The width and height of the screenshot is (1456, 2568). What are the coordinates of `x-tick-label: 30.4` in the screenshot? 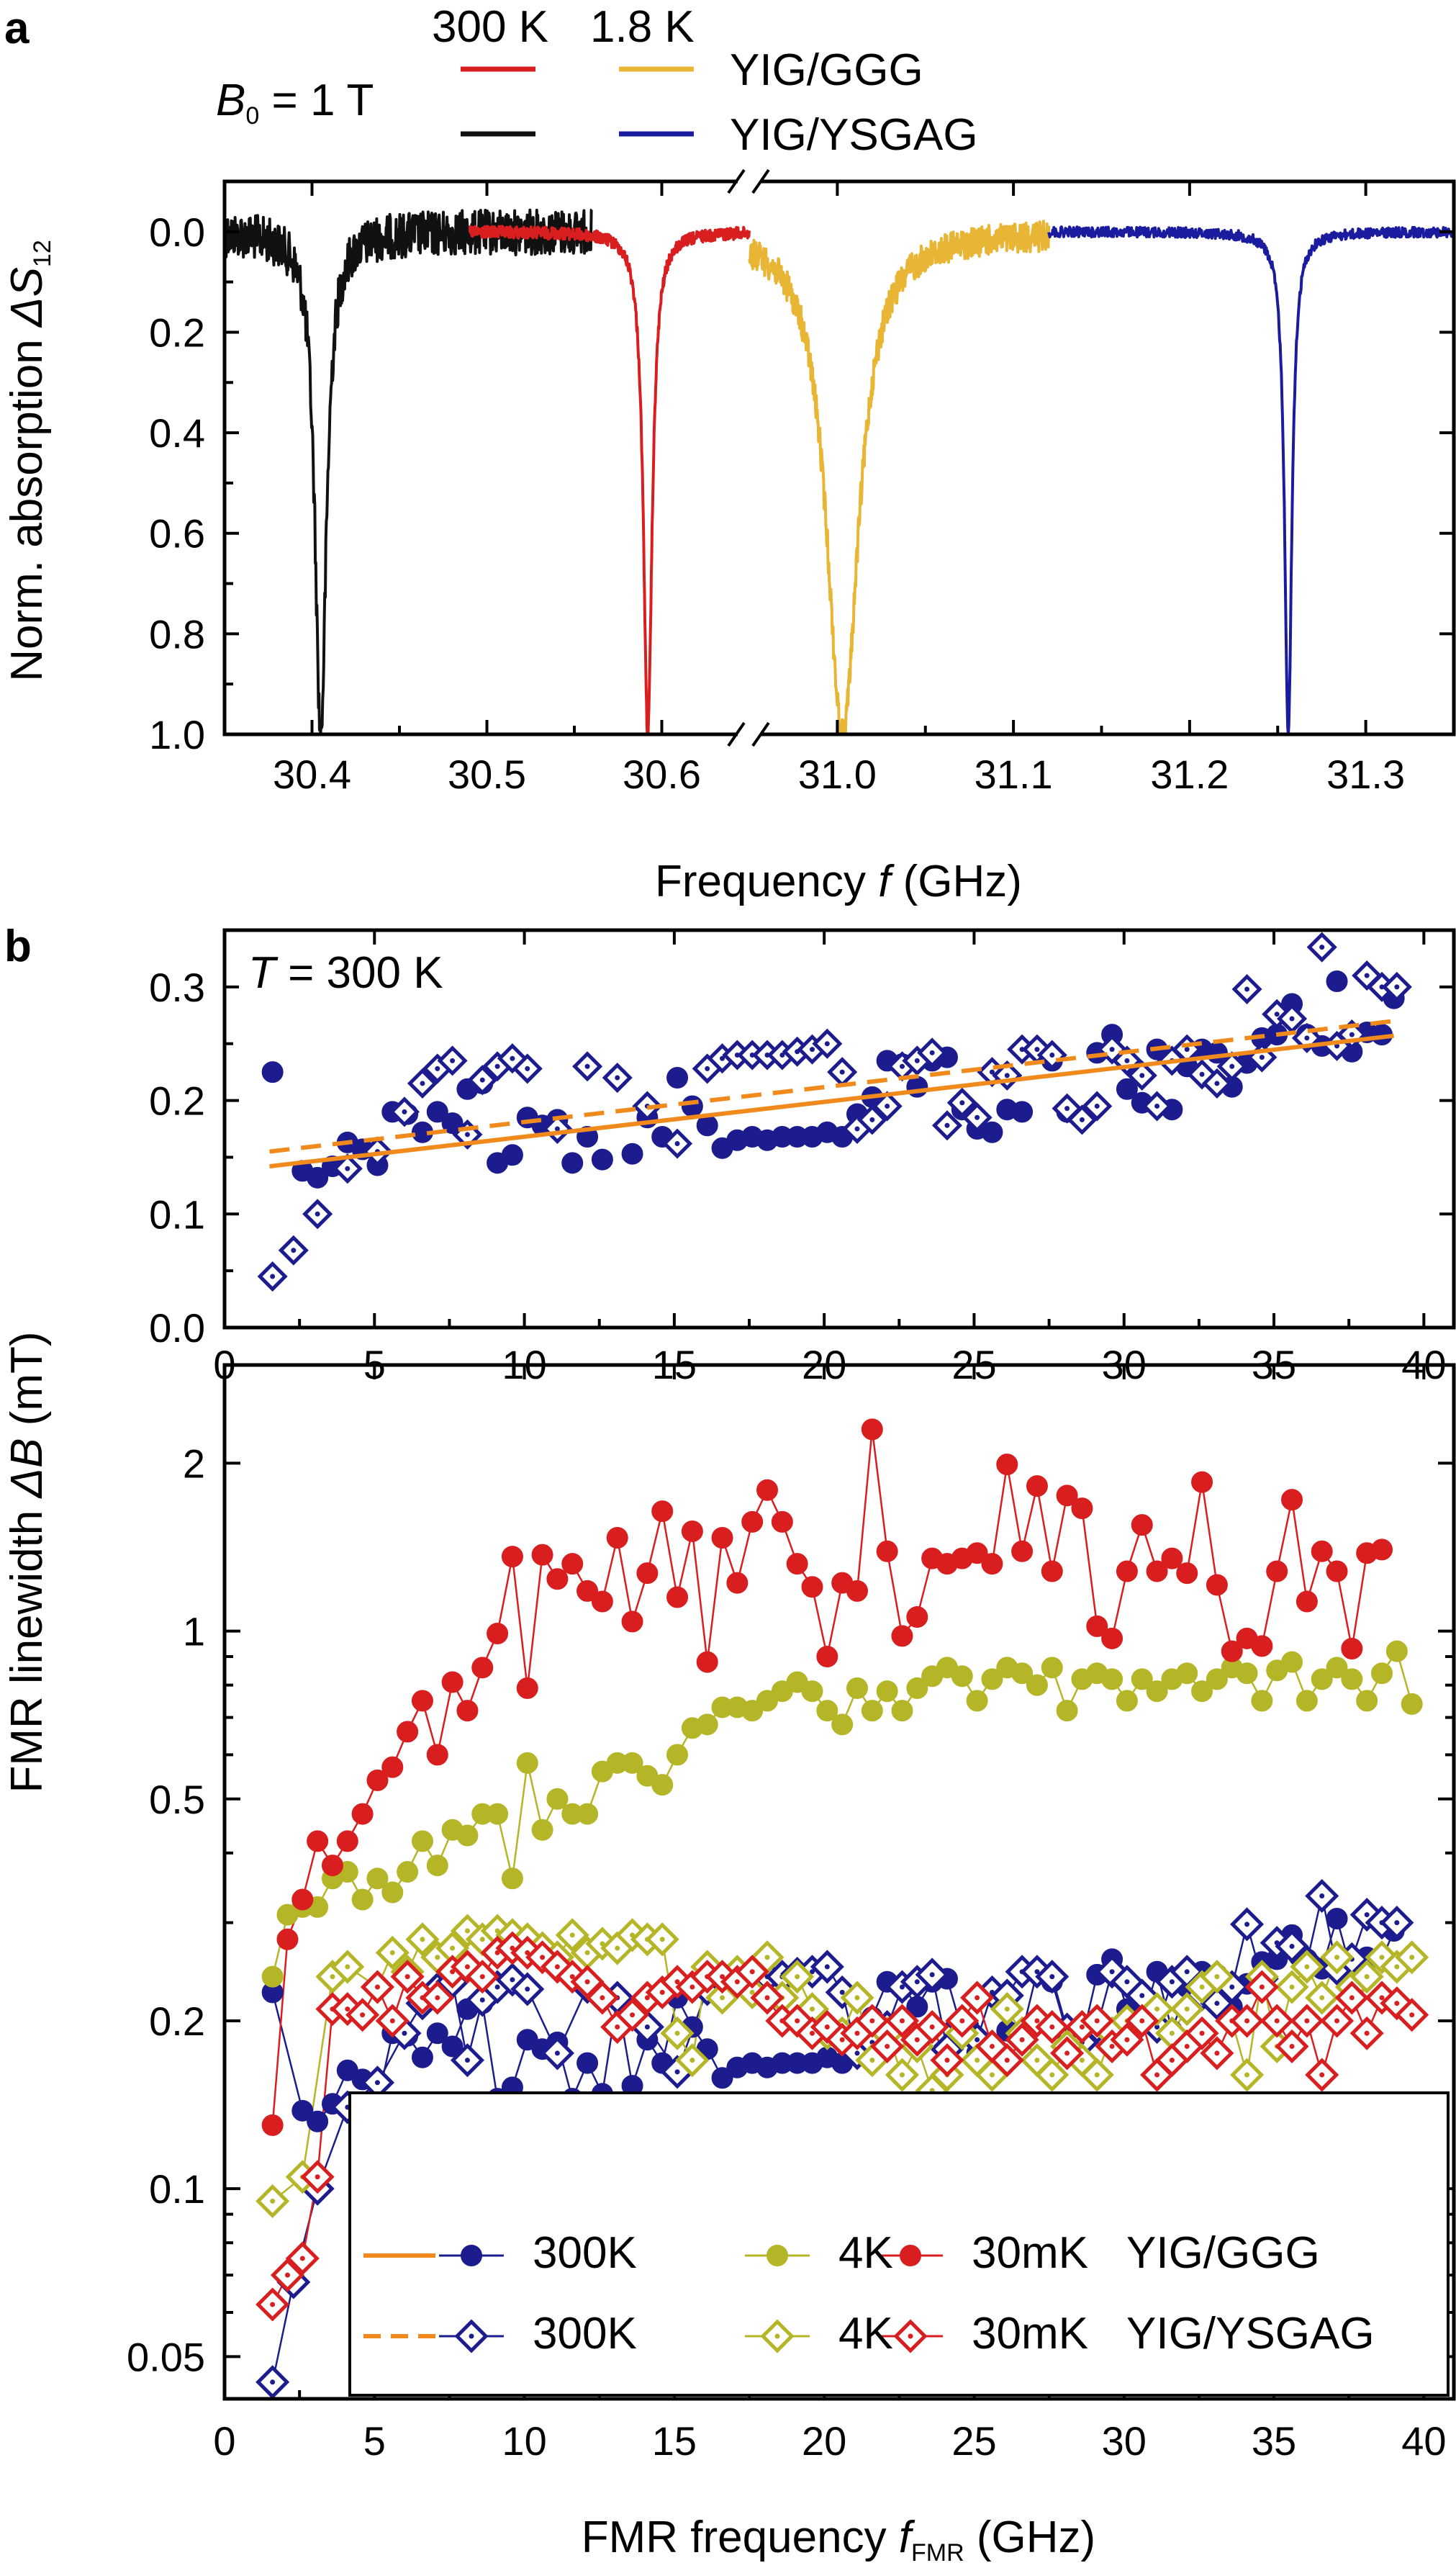 It's located at (312, 774).